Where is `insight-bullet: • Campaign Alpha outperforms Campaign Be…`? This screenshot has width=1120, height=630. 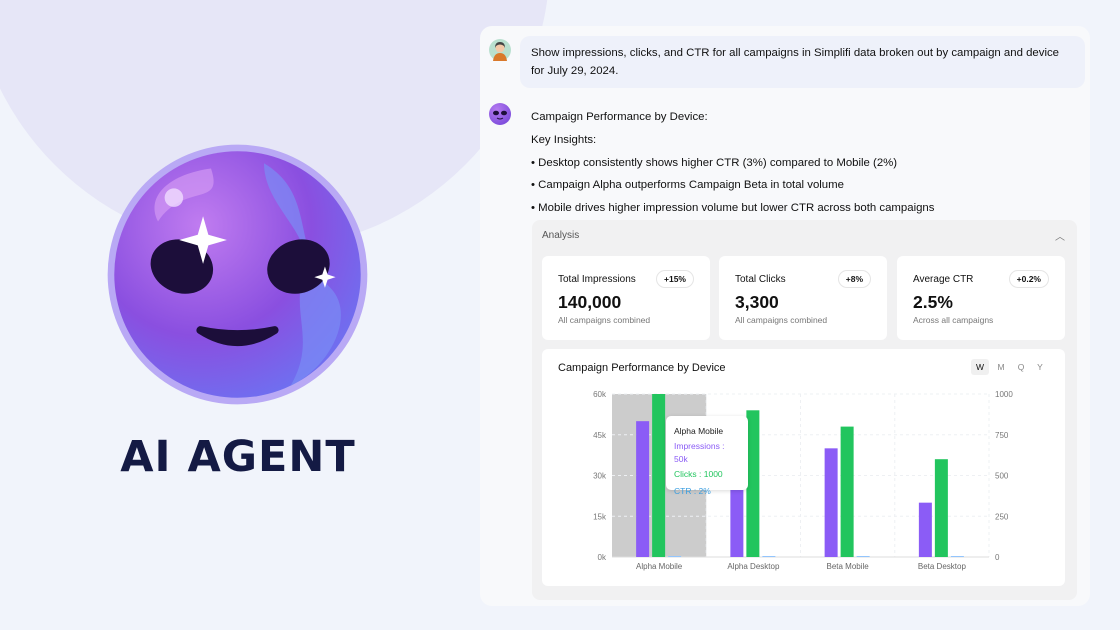
insight-bullet: • Campaign Alpha outperforms Campaign Be… is located at coordinates (687, 185).